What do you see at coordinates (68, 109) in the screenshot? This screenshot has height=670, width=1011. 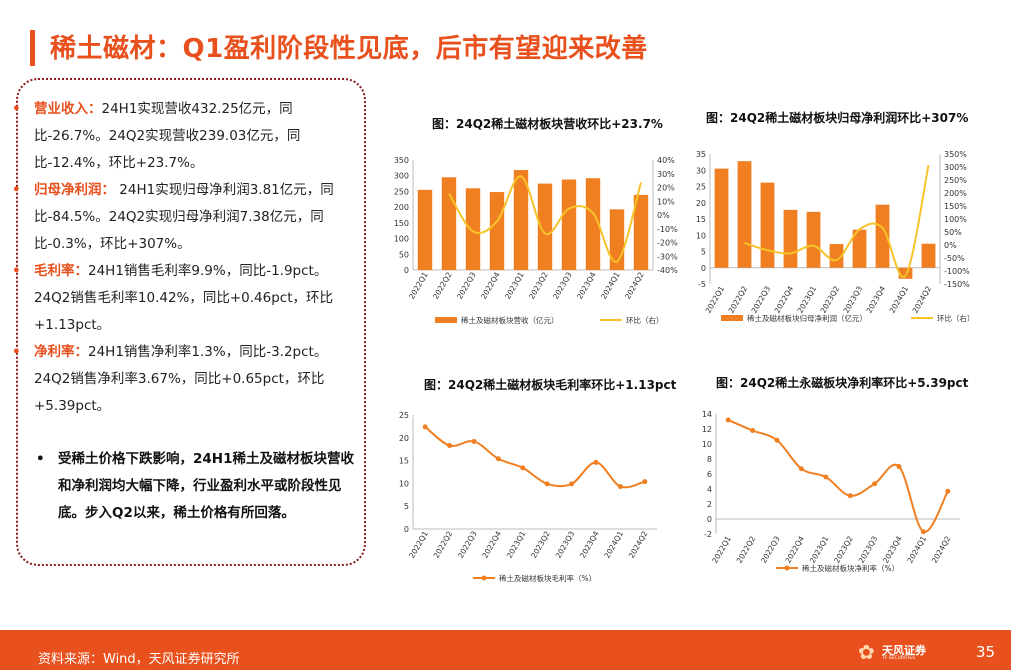 I see `summary-label: 营业收入：` at bounding box center [68, 109].